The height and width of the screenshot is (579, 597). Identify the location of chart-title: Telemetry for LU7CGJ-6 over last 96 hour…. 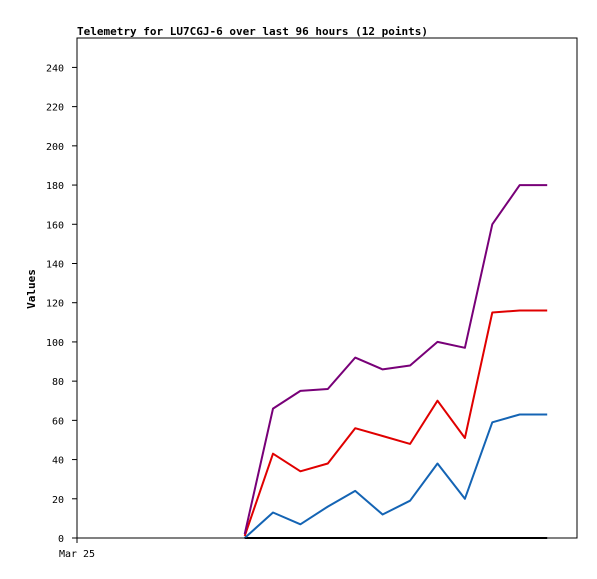
(252, 31).